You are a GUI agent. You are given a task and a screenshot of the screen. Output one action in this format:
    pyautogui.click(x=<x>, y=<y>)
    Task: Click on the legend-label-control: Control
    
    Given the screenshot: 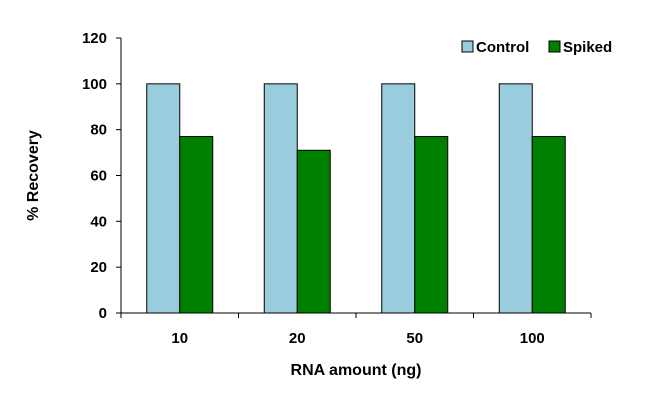 What is the action you would take?
    pyautogui.click(x=502, y=47)
    